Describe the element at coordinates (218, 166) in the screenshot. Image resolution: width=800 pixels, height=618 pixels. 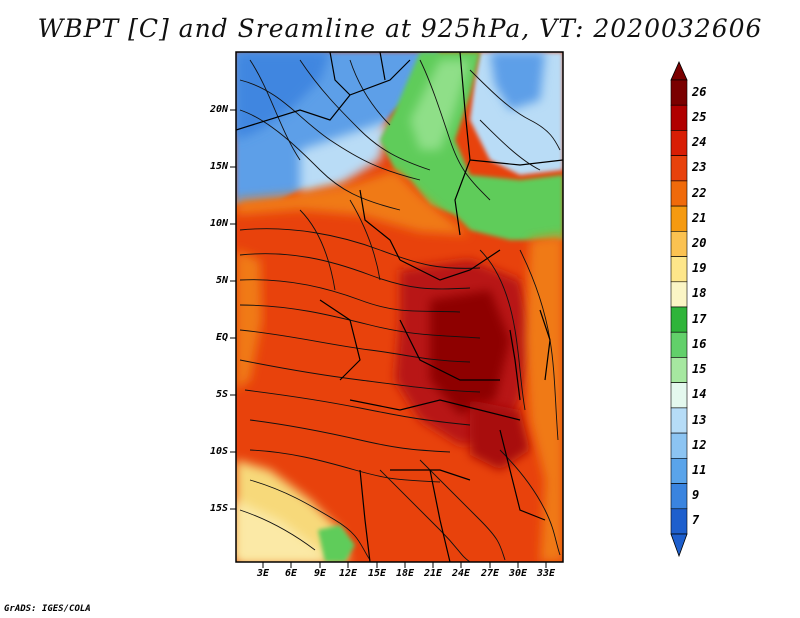
I see `lat-label-15n: 15N` at that location.